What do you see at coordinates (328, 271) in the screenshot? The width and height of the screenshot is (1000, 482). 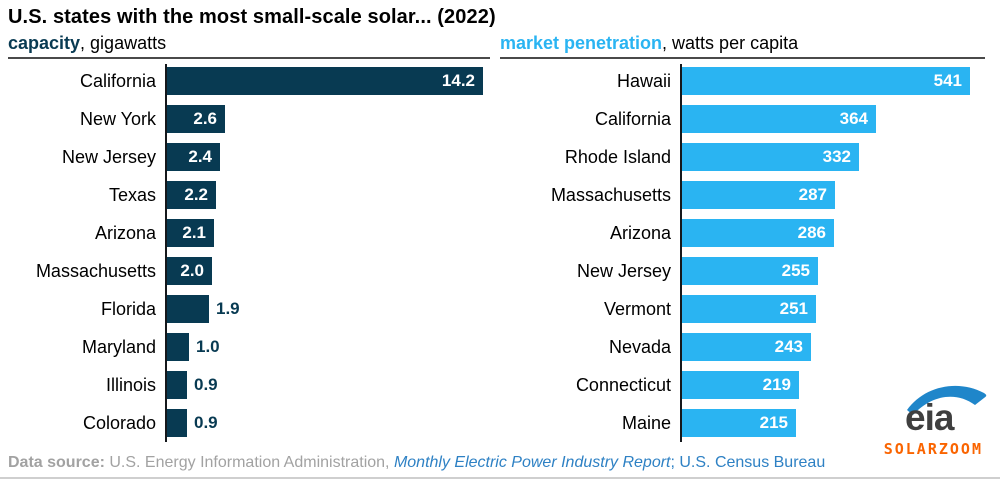 I see `plot-area: 2.0` at bounding box center [328, 271].